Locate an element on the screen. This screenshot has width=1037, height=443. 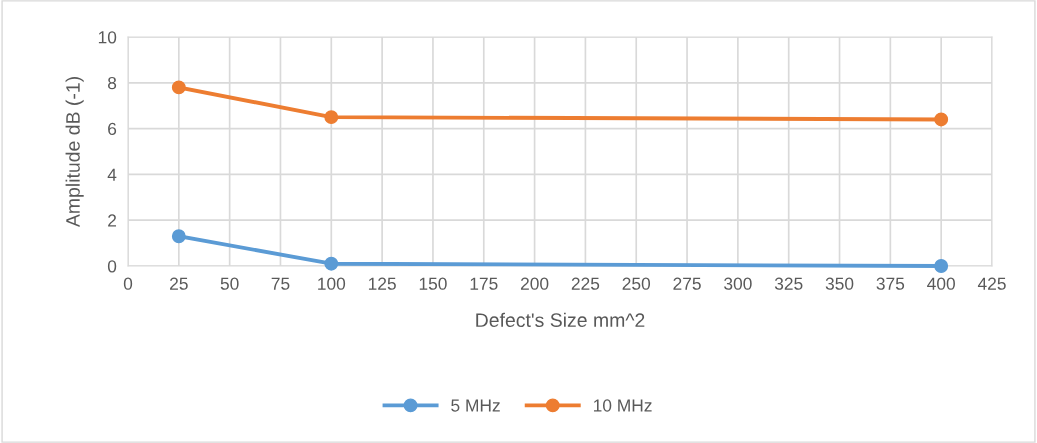
x-tick-label: 150 is located at coordinates (433, 283).